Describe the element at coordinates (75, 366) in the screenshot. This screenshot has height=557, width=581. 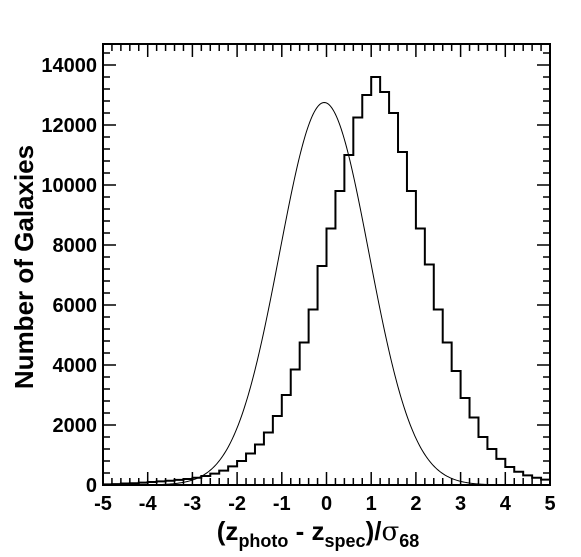
I see `y-tick-label: 4000` at that location.